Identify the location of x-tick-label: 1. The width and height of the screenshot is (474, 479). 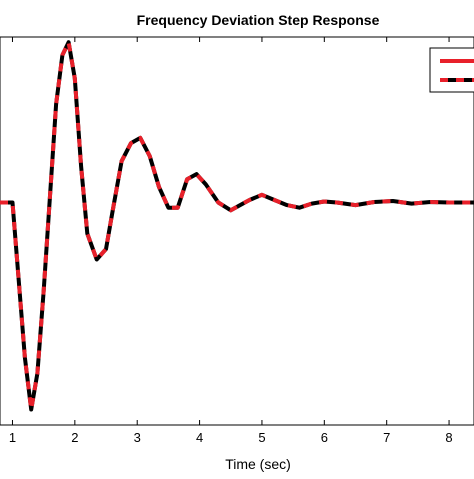
(12, 437).